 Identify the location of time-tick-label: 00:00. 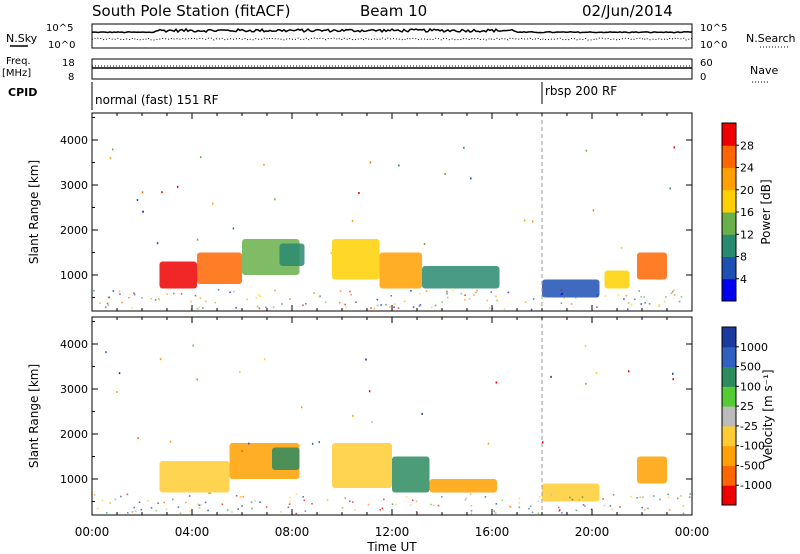
(92, 532).